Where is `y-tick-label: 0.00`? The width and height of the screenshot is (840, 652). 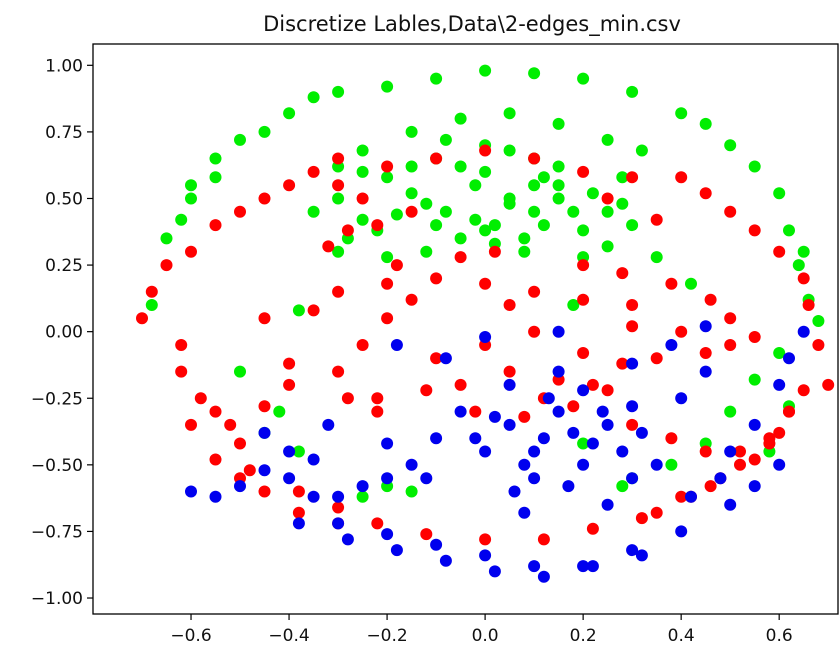
y-tick-label: 0.00 is located at coordinates (64, 333).